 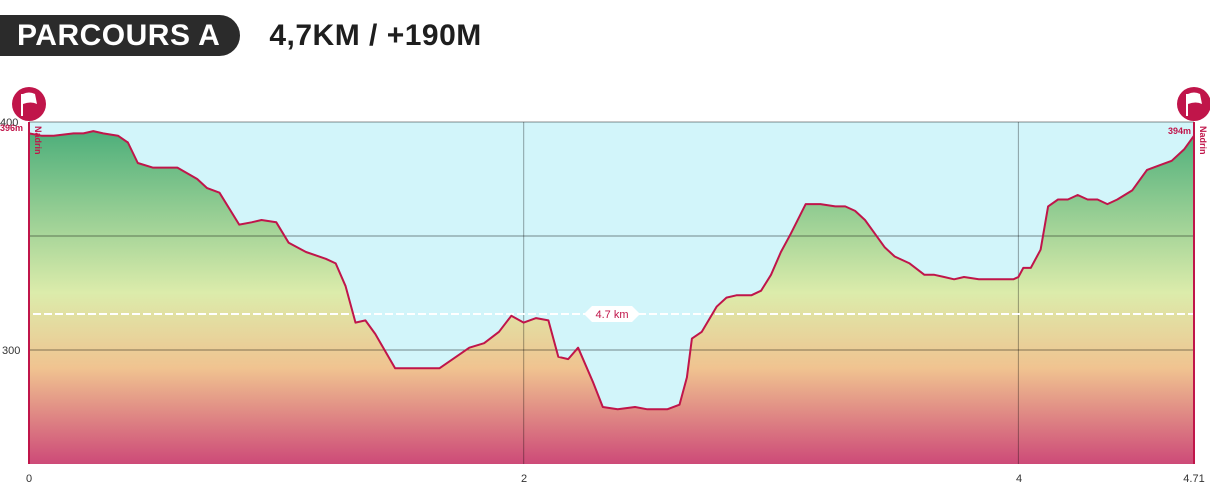 What do you see at coordinates (23, 275) in the screenshot?
I see `start-marker: 396m Nadrin` at bounding box center [23, 275].